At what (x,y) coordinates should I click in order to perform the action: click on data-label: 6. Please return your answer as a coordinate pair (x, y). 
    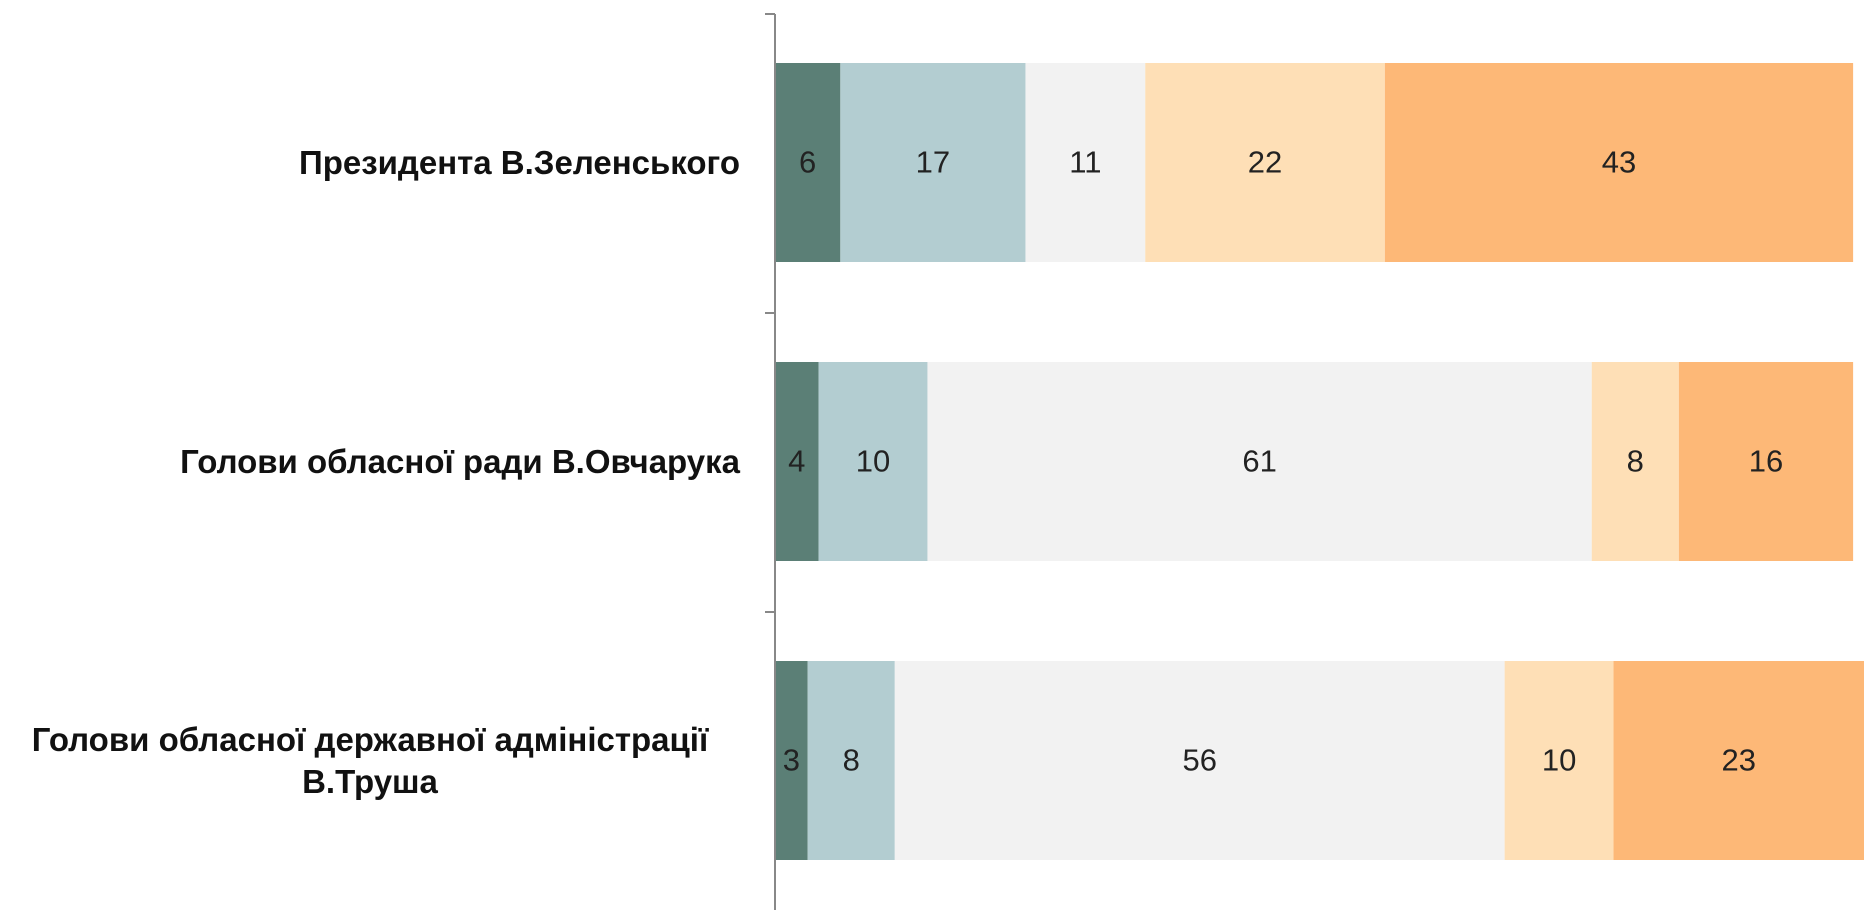
    Looking at the image, I should click on (807, 162).